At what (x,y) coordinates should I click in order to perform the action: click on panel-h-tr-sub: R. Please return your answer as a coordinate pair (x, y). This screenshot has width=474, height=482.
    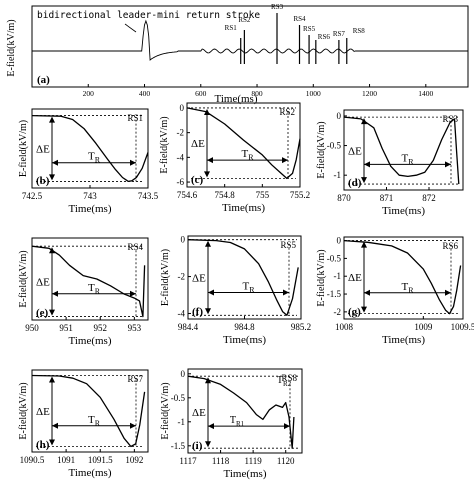
    Looking at the image, I should click on (98, 423).